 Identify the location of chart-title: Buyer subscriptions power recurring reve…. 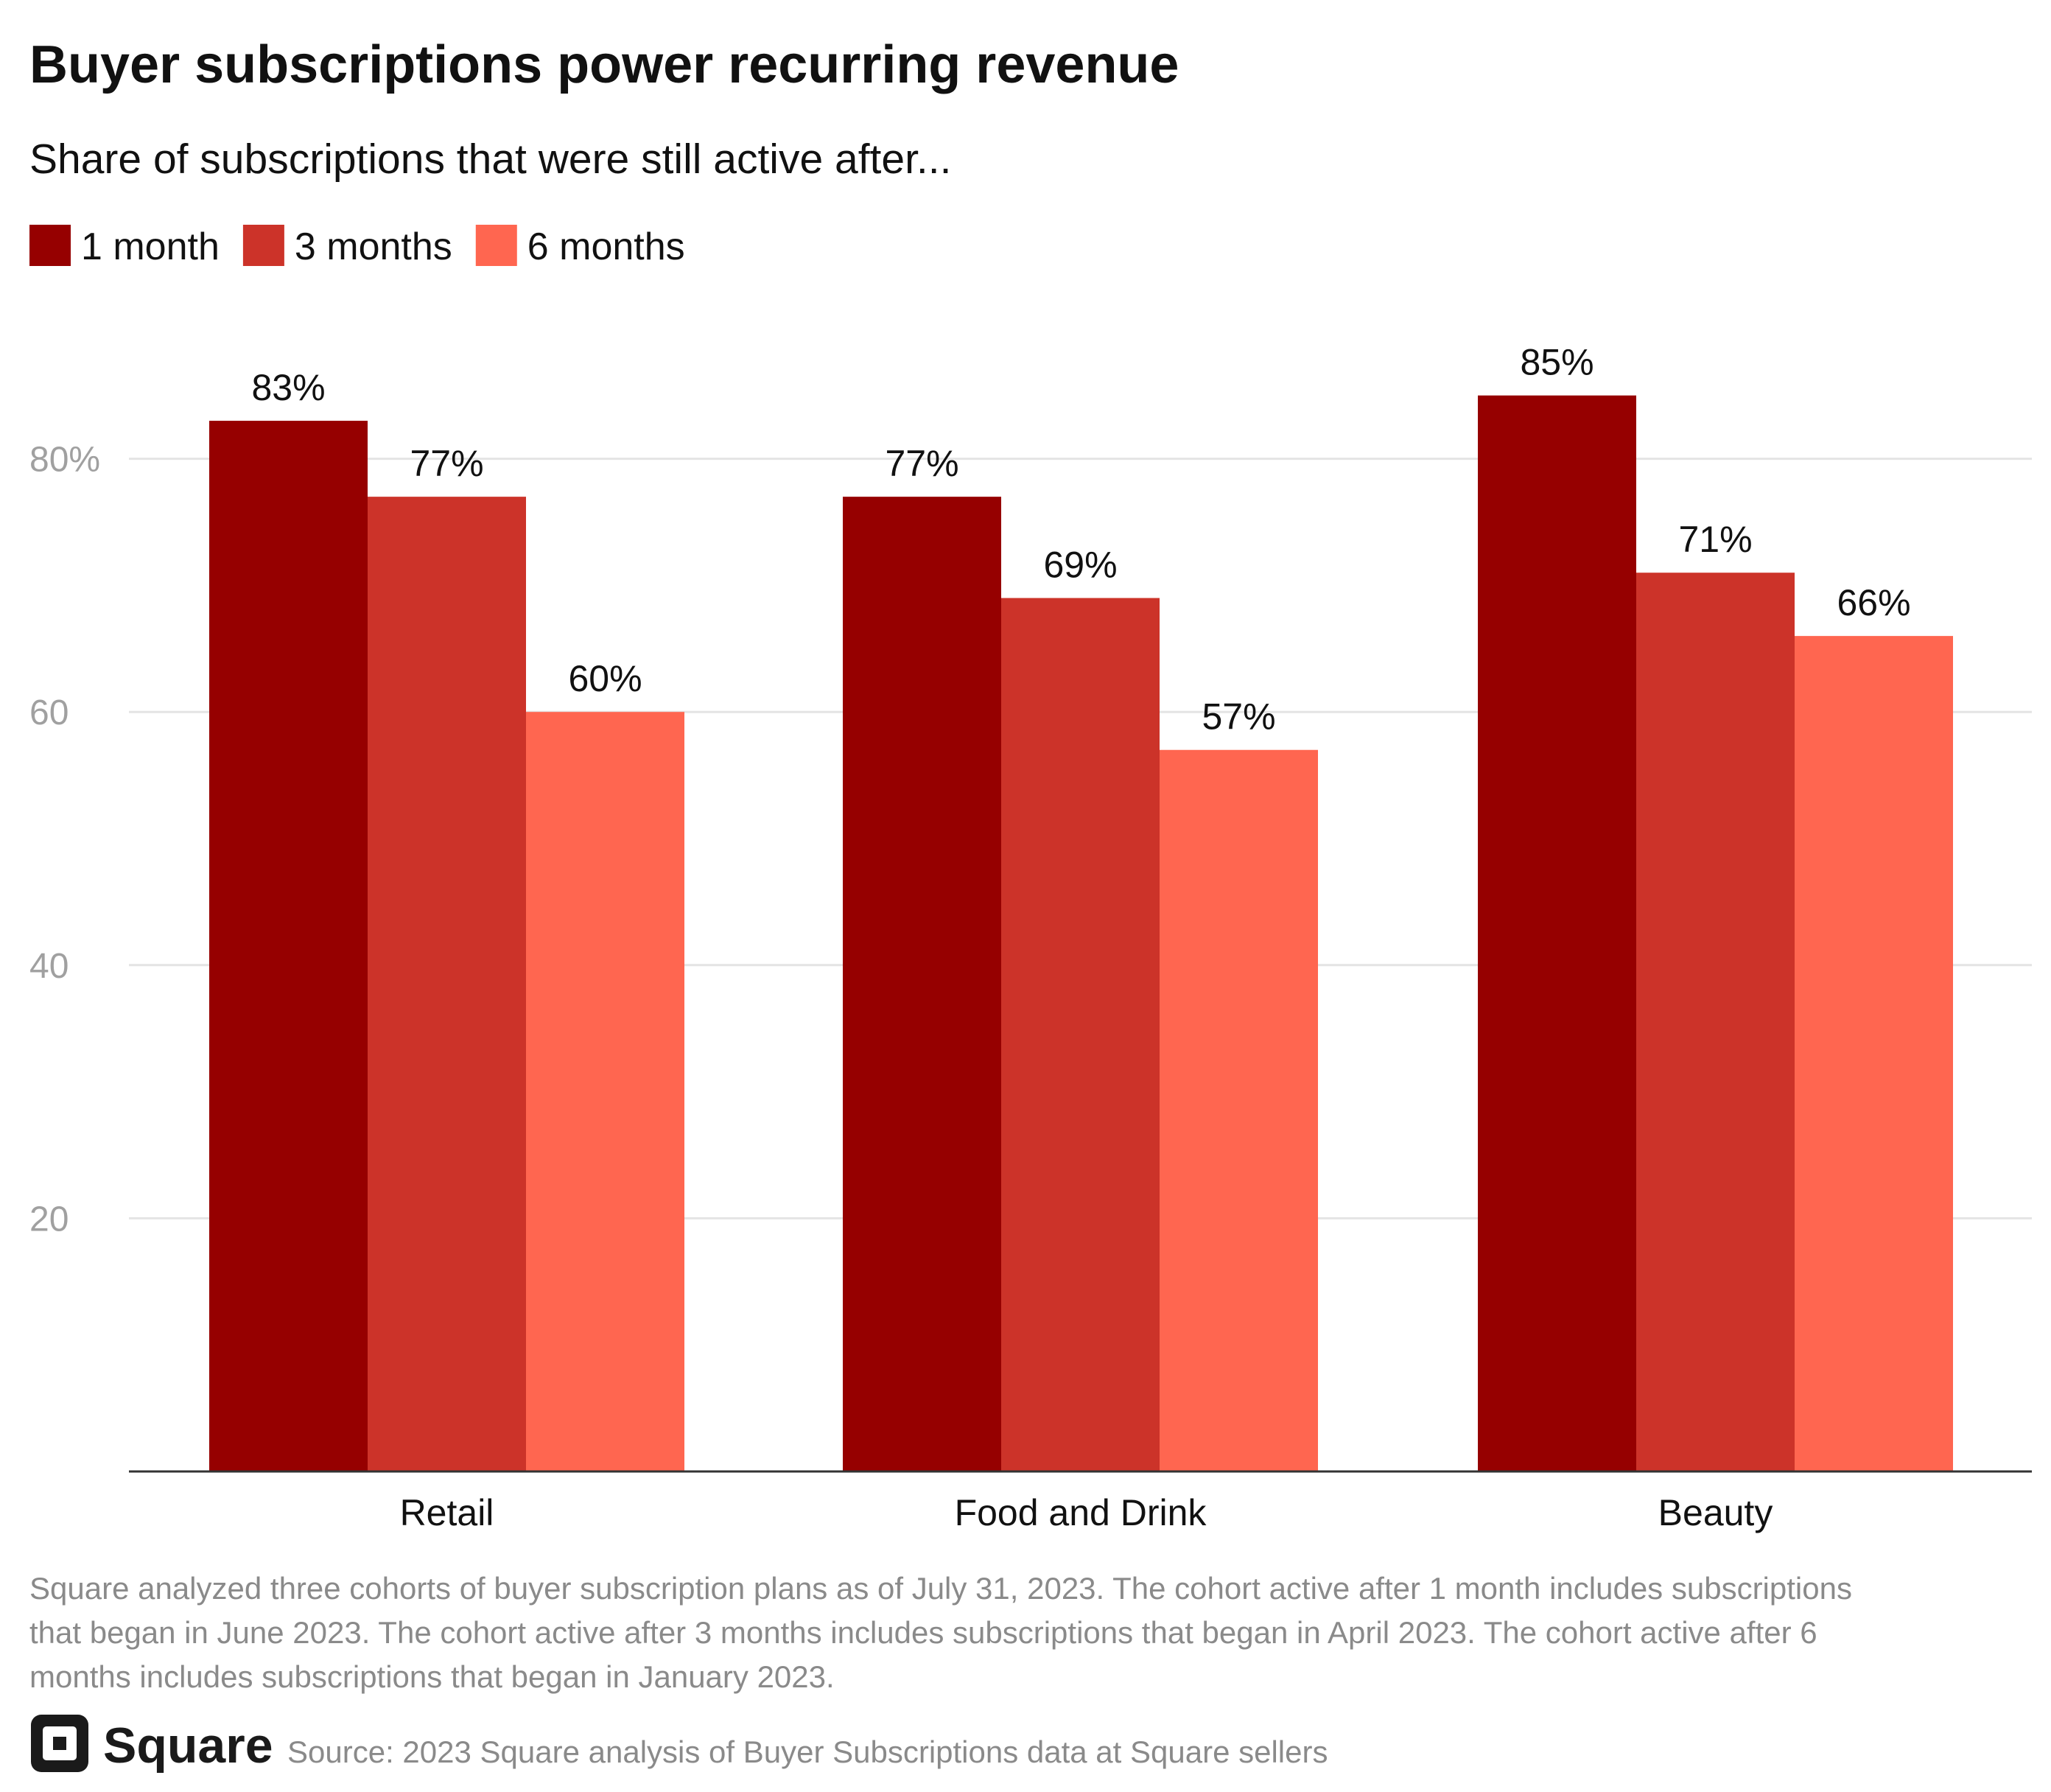
(604, 64).